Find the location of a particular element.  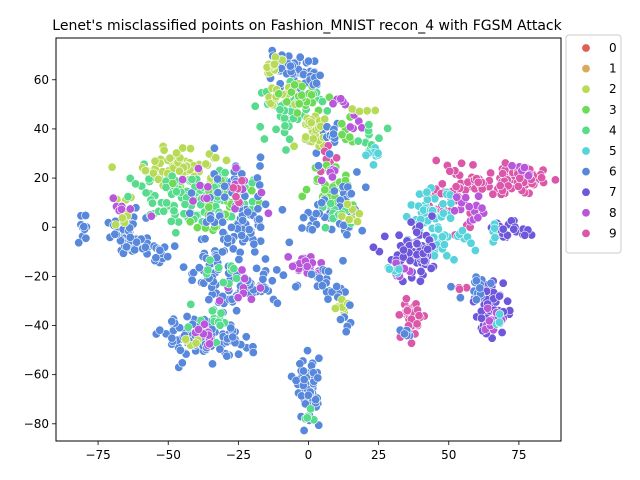

y-tick-label: 40 is located at coordinates (41, 129).